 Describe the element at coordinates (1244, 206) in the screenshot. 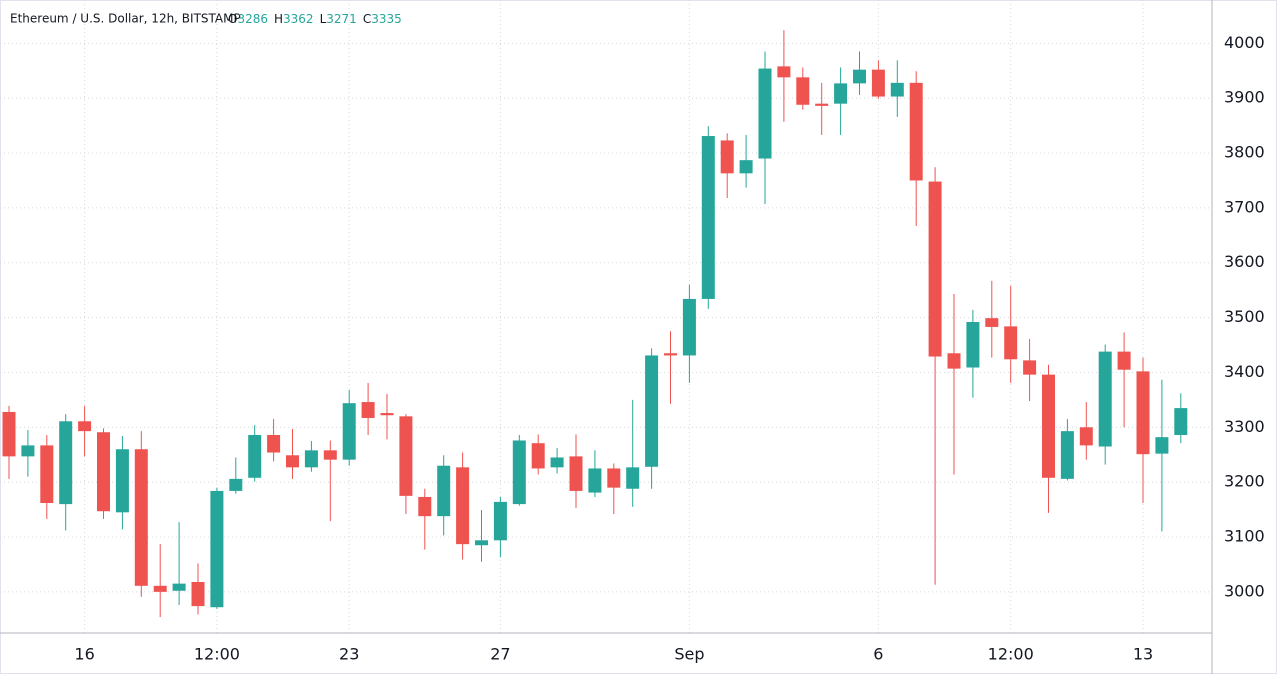

I see `y-tick-label: 3700` at that location.